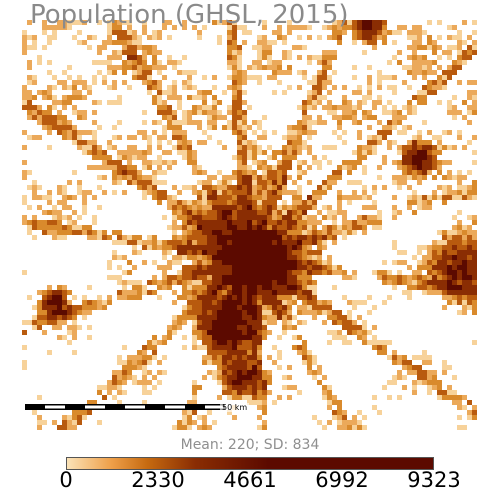 The height and width of the screenshot is (500, 500). What do you see at coordinates (189, 15) in the screenshot?
I see `map-title: Population (GHSL, 2015)` at bounding box center [189, 15].